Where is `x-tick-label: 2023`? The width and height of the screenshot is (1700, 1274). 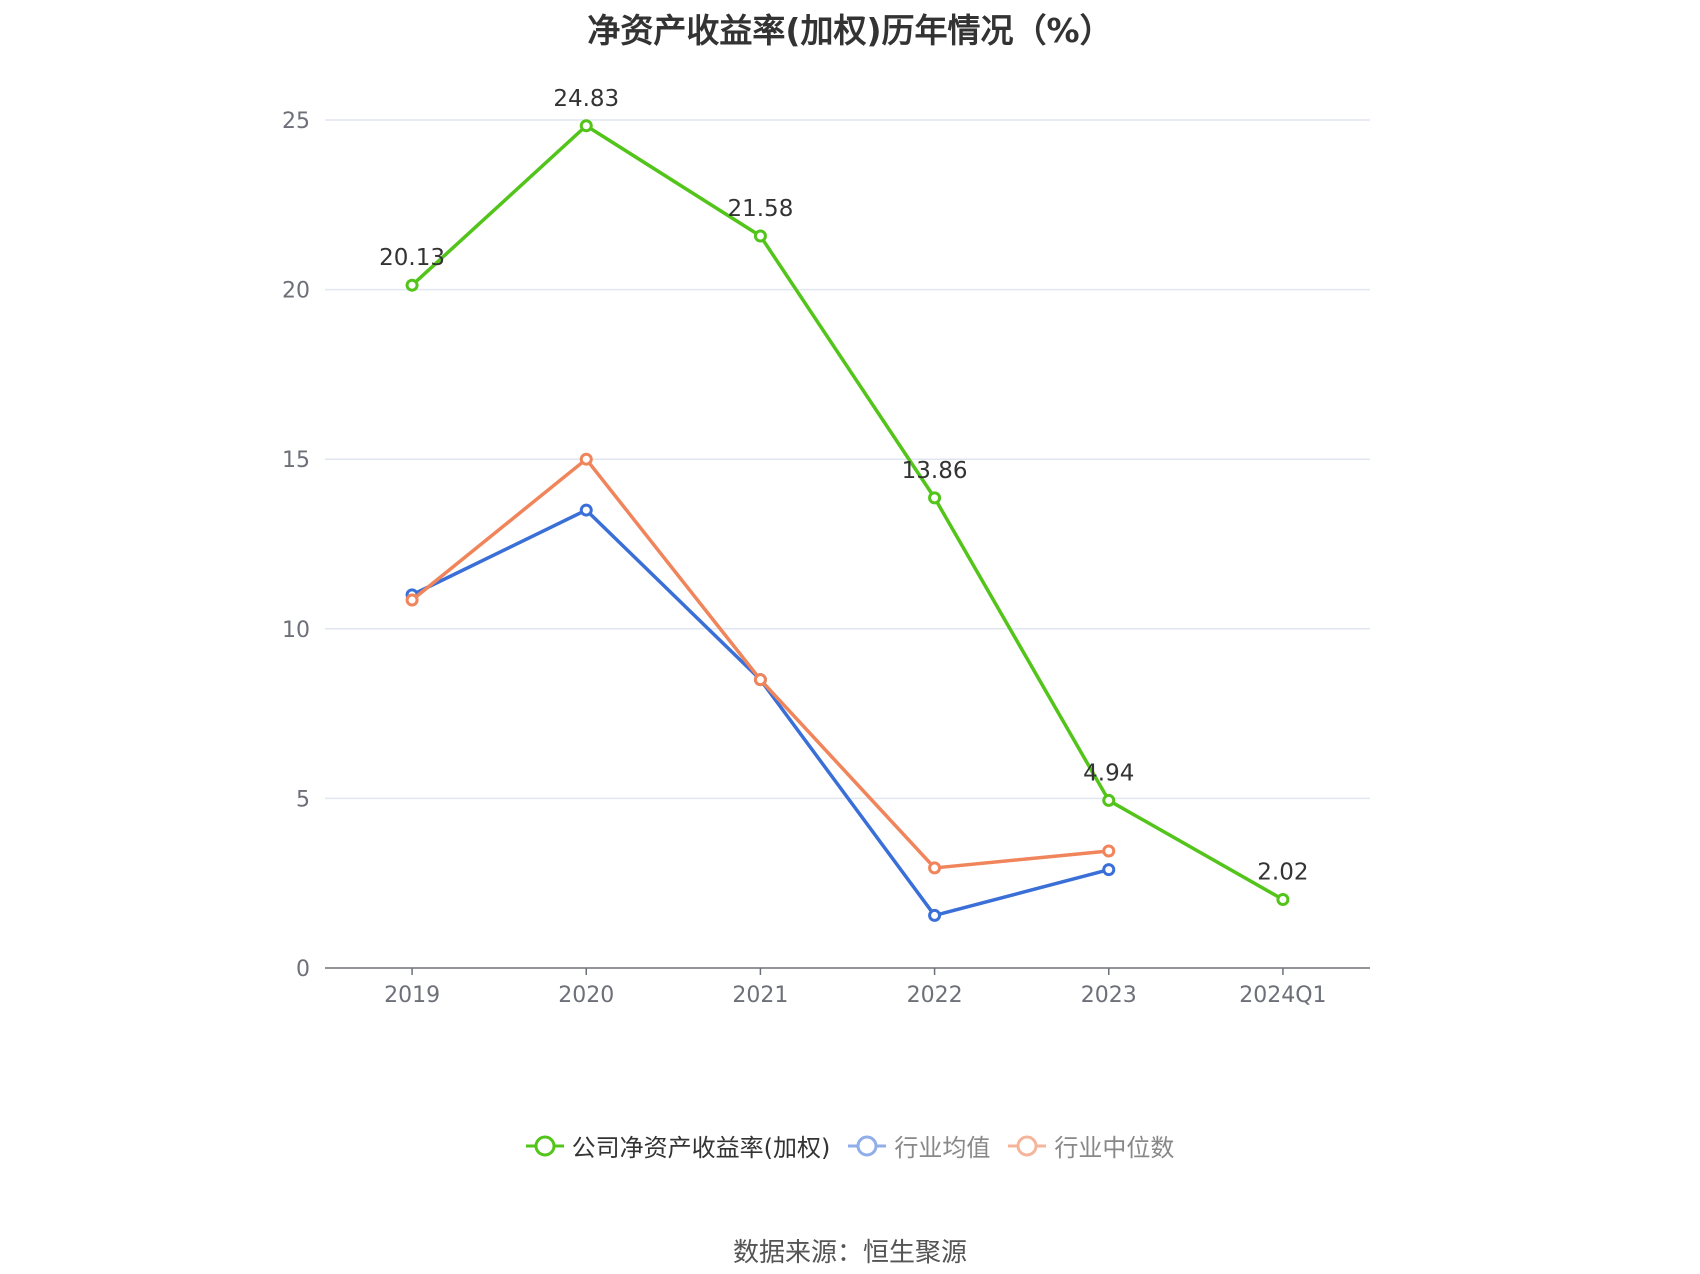 x-tick-label: 2023 is located at coordinates (1109, 995).